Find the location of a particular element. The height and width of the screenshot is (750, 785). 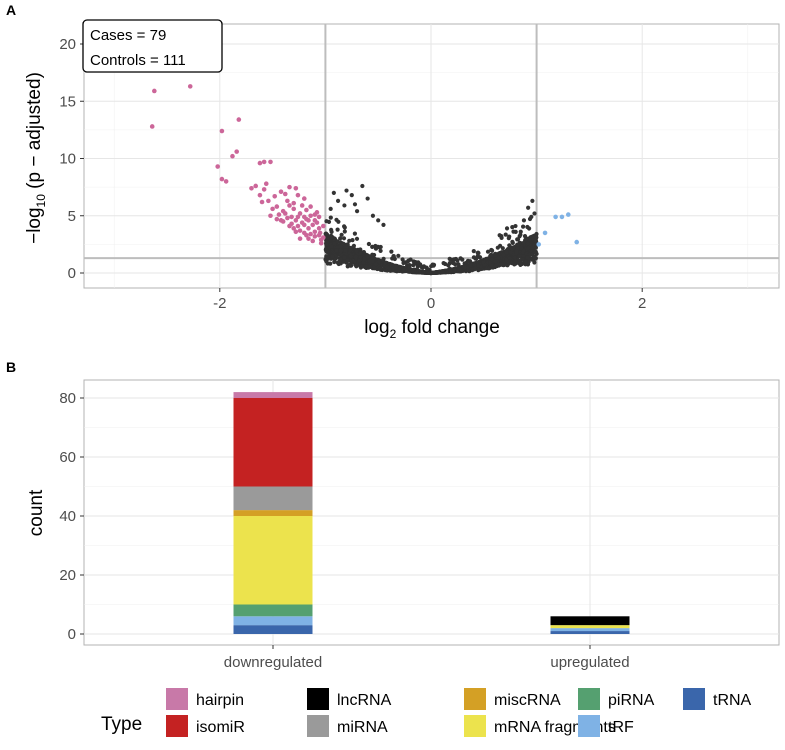

legend-swatch-mrna-fragments is located at coordinates (475, 726).